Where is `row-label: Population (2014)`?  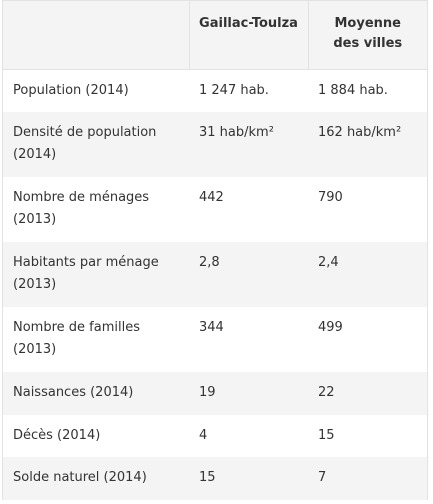
row-label: Population (2014) is located at coordinates (71, 90).